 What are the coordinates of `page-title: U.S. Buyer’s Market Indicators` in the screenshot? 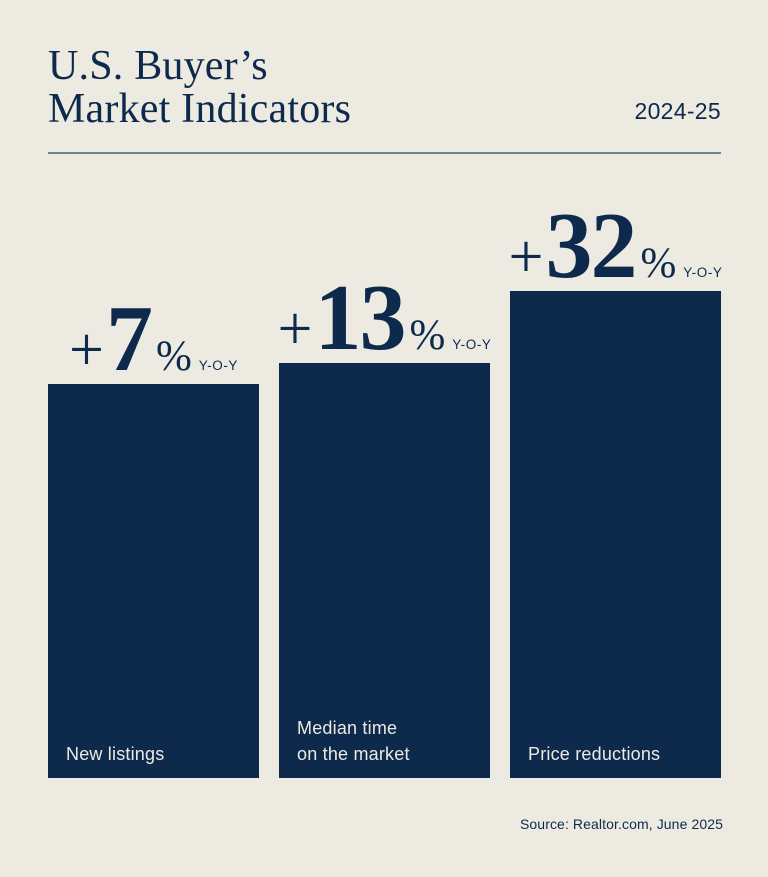 It's located at (384, 88).